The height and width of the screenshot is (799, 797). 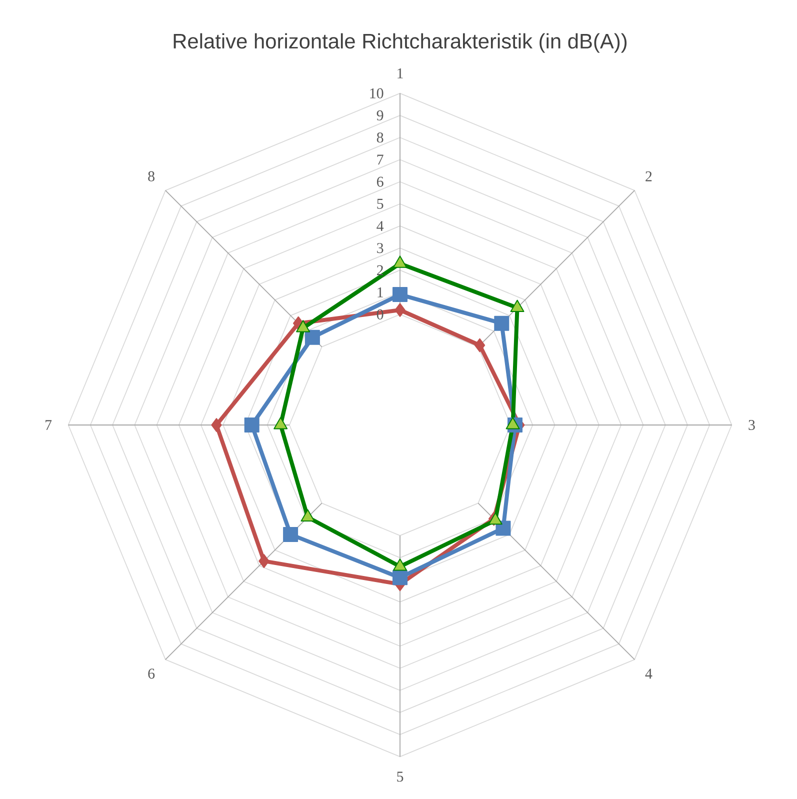 I want to click on spoke-label: 3, so click(x=751, y=425).